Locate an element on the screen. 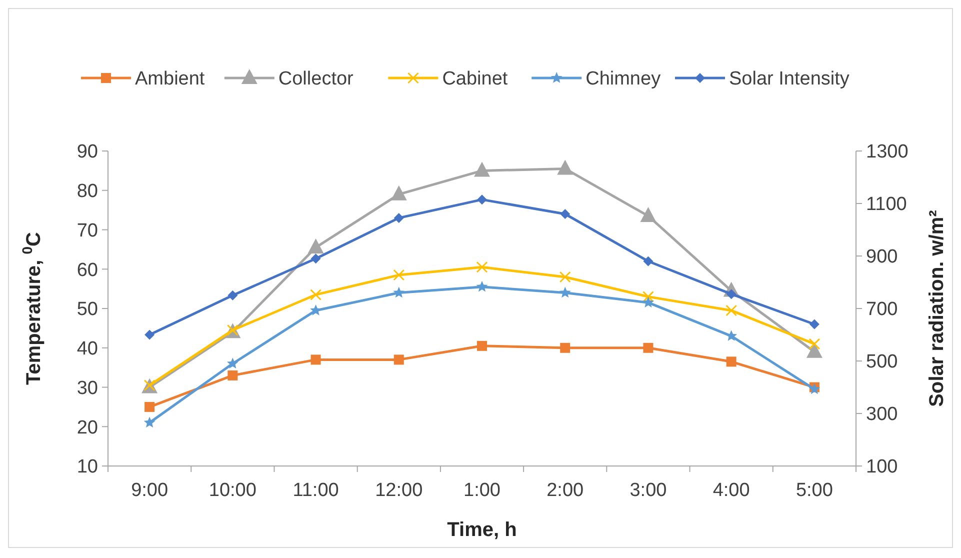  legend-label: Collector is located at coordinates (316, 79).